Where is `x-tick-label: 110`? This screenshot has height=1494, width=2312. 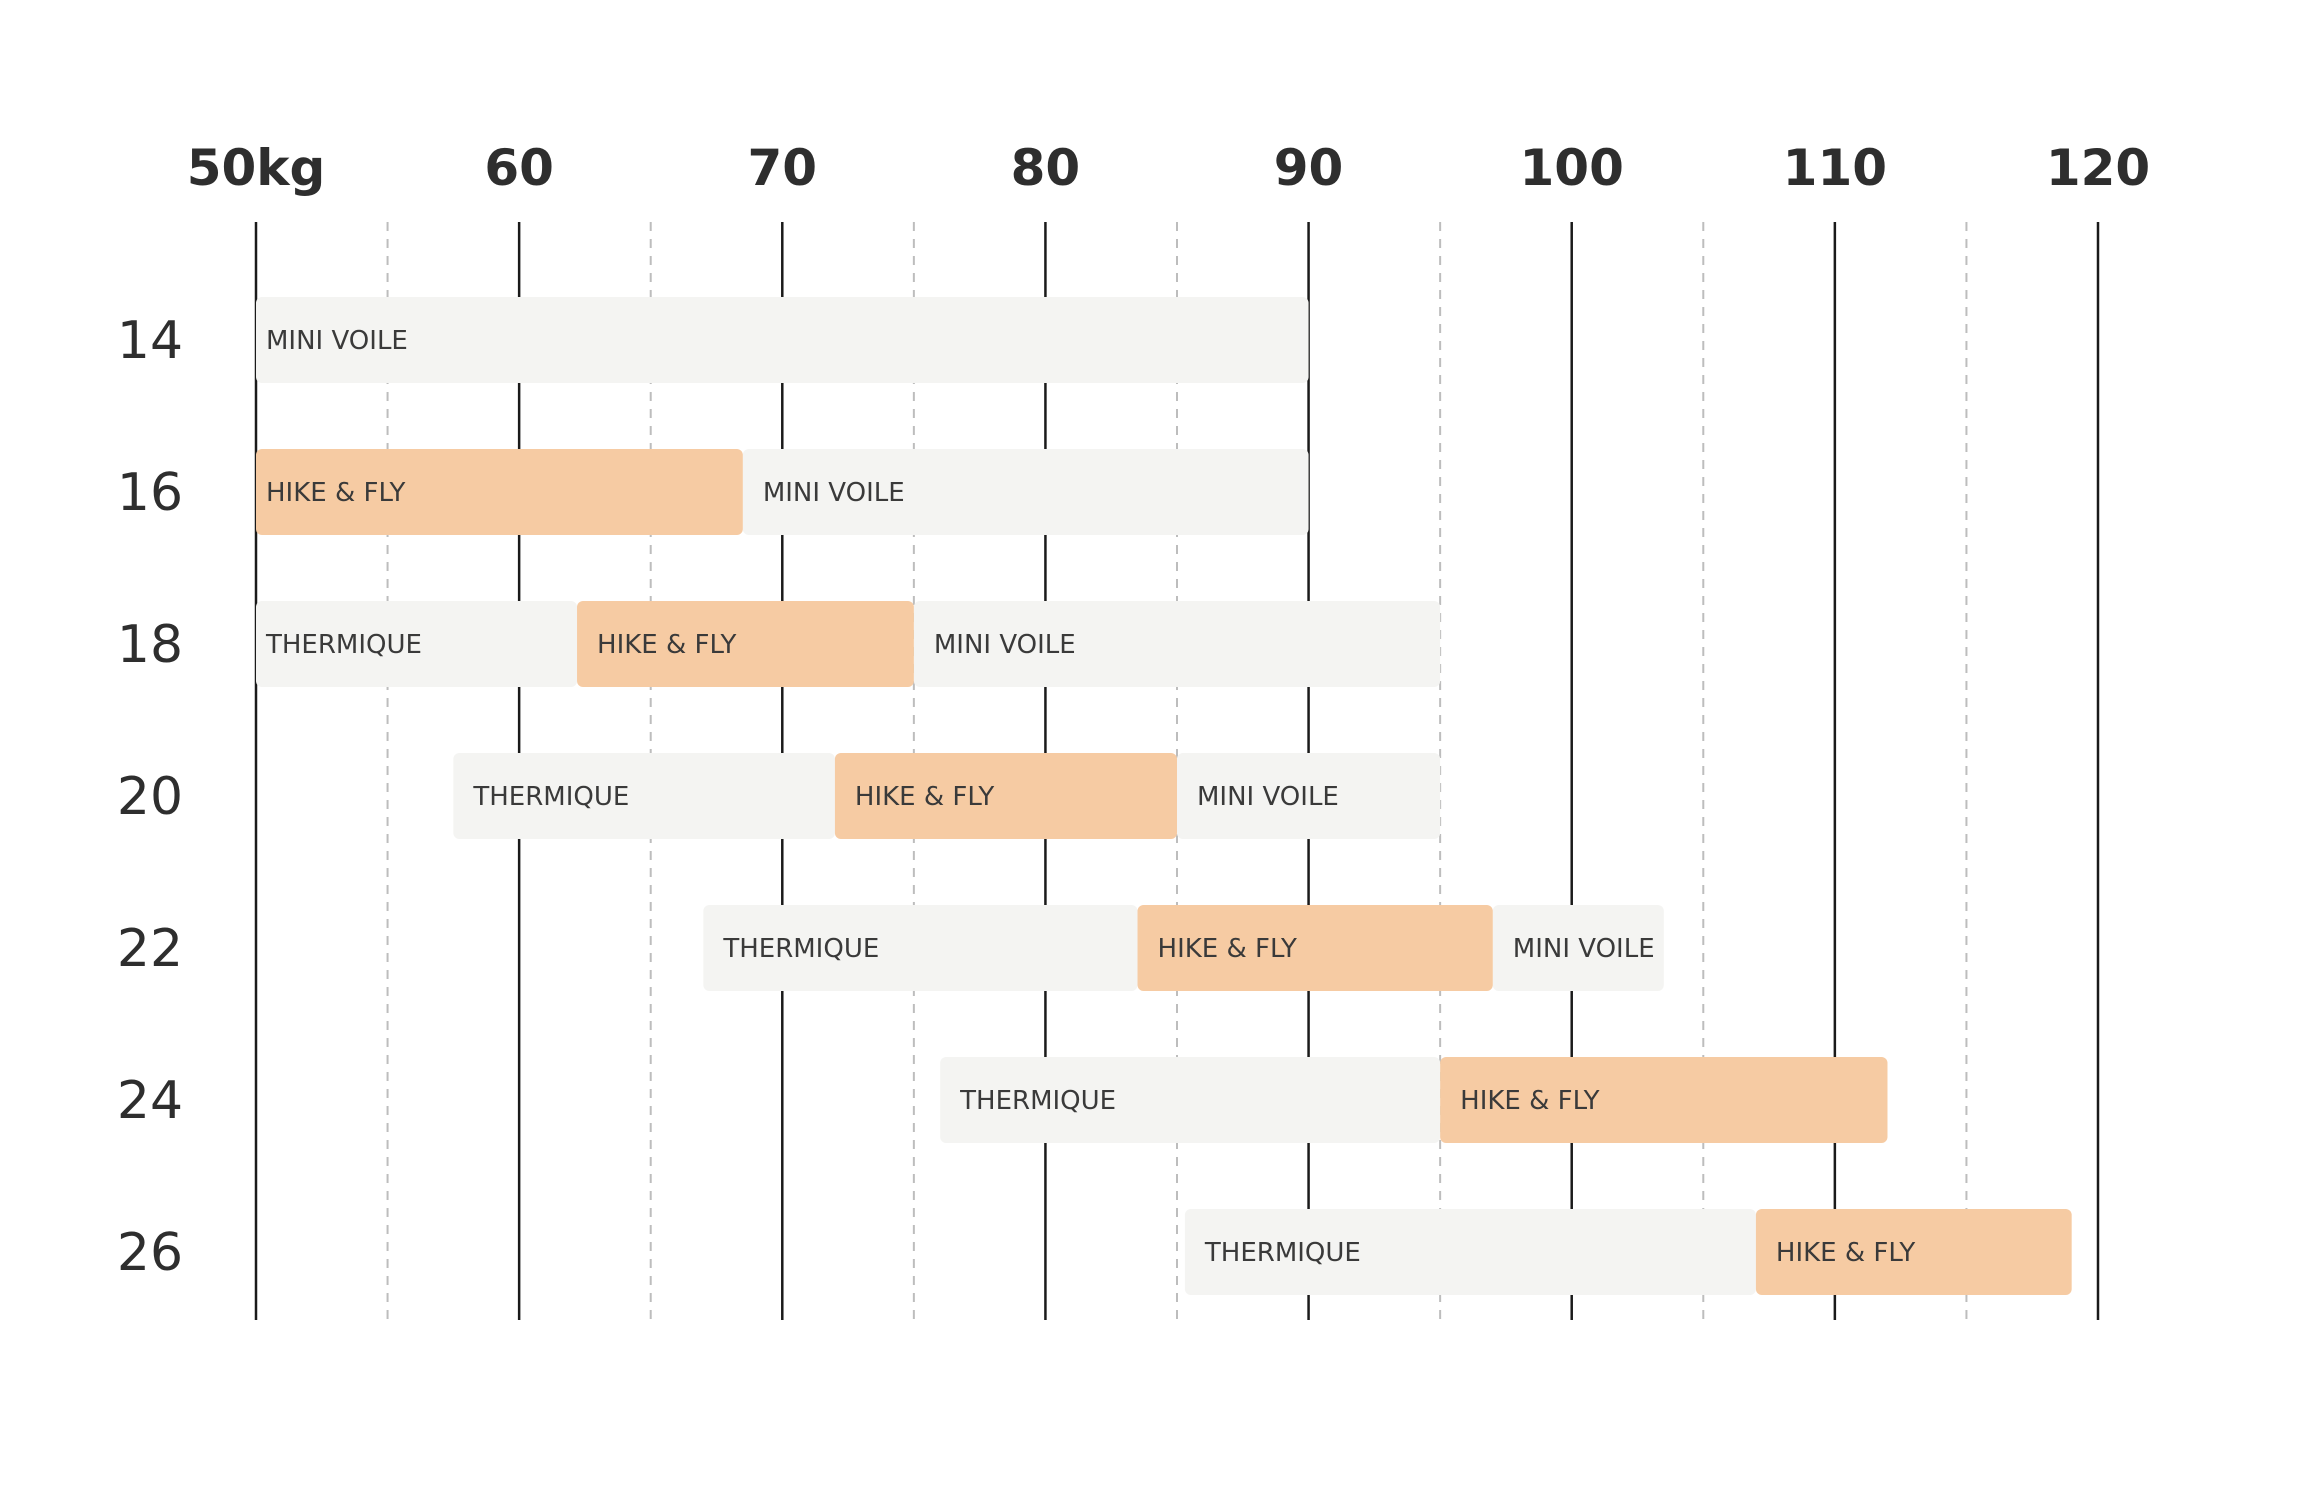 x-tick-label: 110 is located at coordinates (1835, 168).